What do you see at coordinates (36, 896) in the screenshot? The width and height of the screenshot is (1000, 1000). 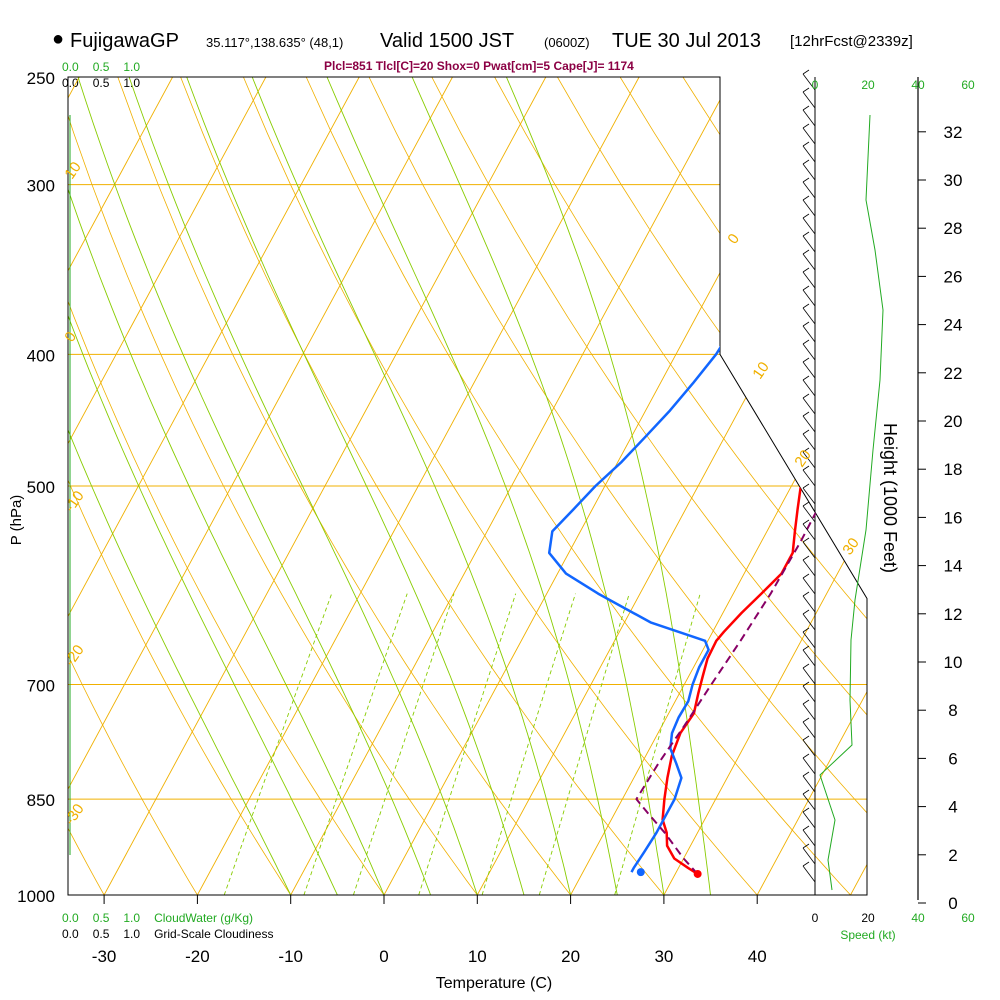 I see `y-tick-label: 1000` at bounding box center [36, 896].